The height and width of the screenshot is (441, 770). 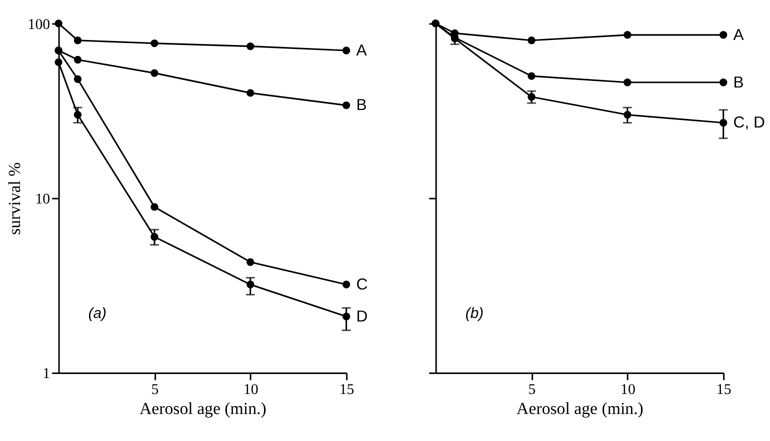 What do you see at coordinates (749, 123) in the screenshot?
I see `series-label: C, D` at bounding box center [749, 123].